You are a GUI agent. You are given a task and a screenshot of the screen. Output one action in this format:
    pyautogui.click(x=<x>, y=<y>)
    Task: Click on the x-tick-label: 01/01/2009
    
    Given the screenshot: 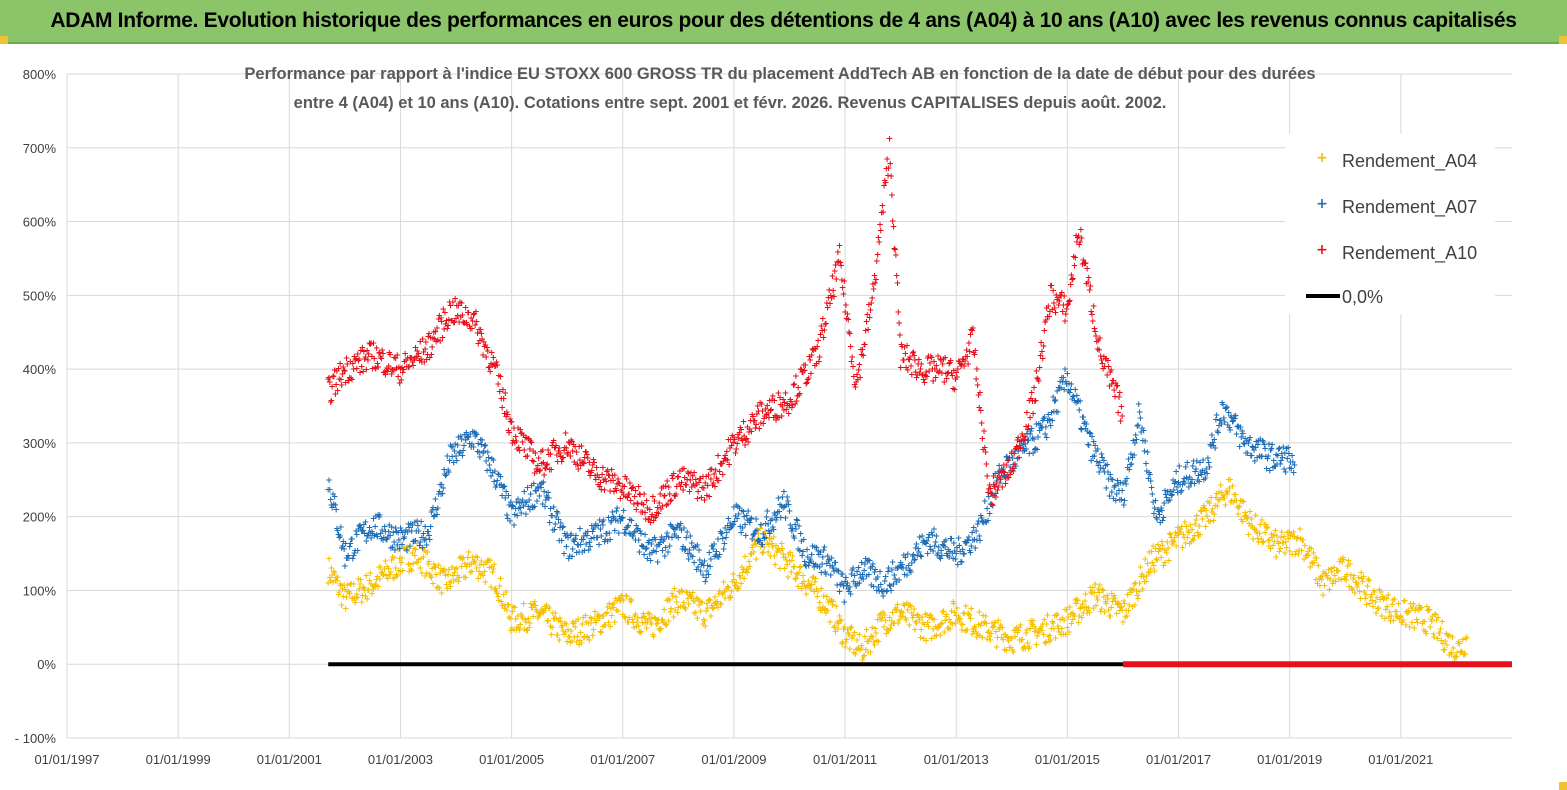 What is the action you would take?
    pyautogui.click(x=733, y=759)
    